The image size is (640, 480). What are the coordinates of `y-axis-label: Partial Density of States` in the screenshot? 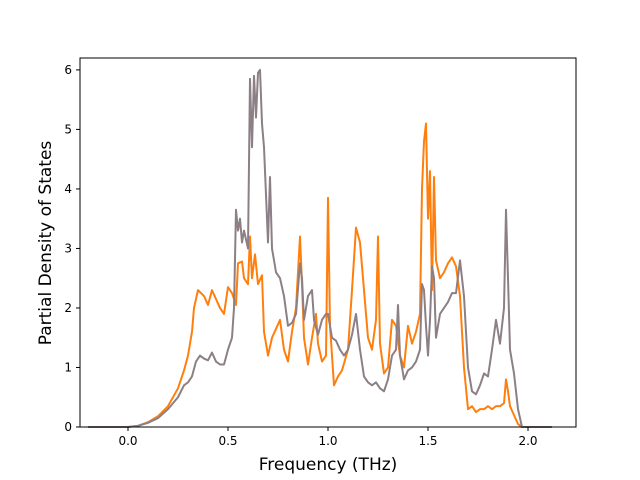 It's located at (46, 243).